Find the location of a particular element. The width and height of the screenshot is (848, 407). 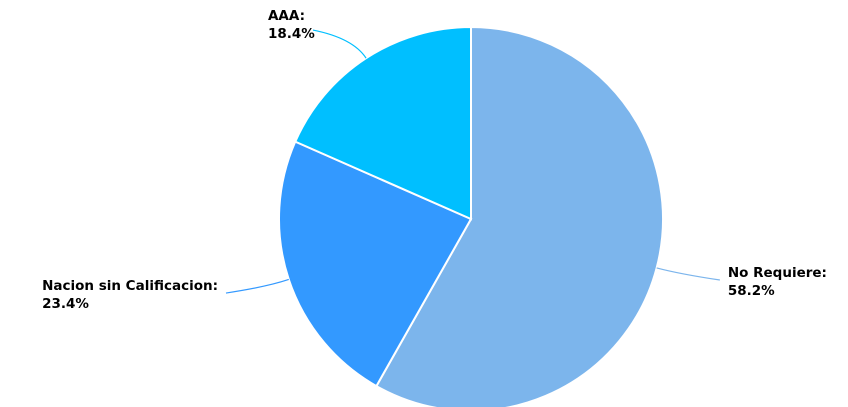

data-label-value-aaa: 18.4% is located at coordinates (291, 34).